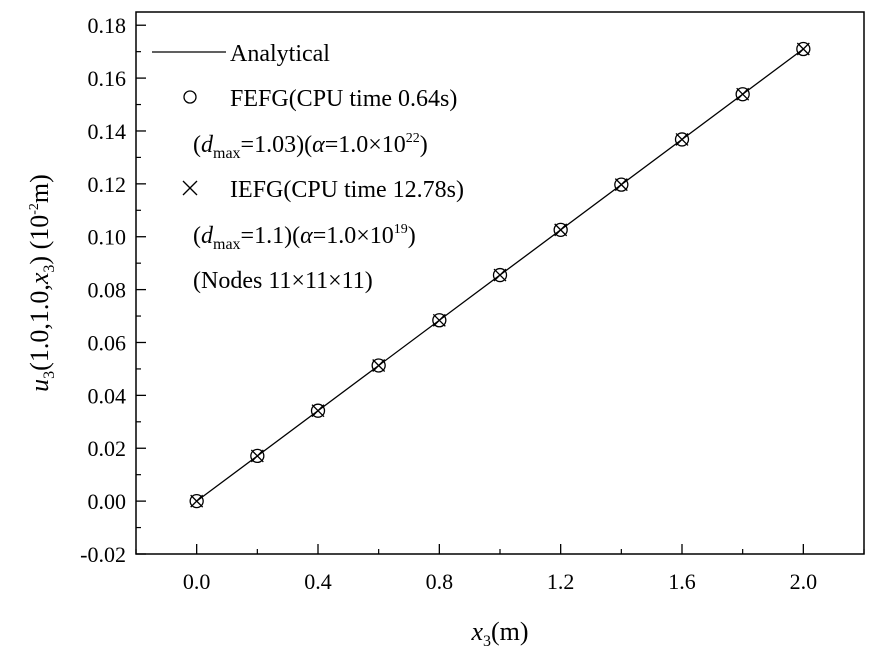  What do you see at coordinates (304, 237) in the screenshot?
I see `legend-iefg-params: (dmax=1.1)(α=1.0×1019)` at bounding box center [304, 237].